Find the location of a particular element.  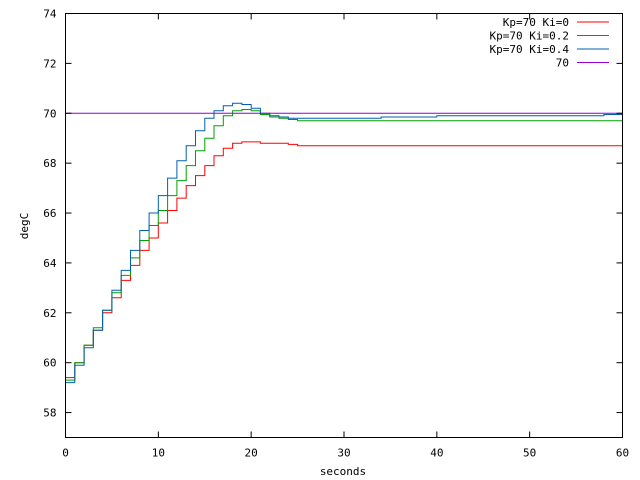

y-tick-label: 68 is located at coordinates (49, 163).